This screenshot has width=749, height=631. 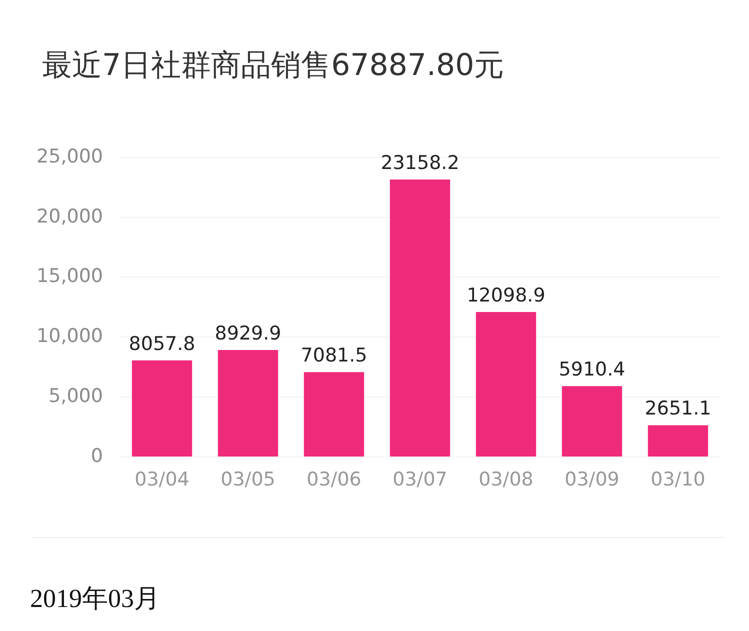 What do you see at coordinates (248, 479) in the screenshot?
I see `x-tick-label: 03/05` at bounding box center [248, 479].